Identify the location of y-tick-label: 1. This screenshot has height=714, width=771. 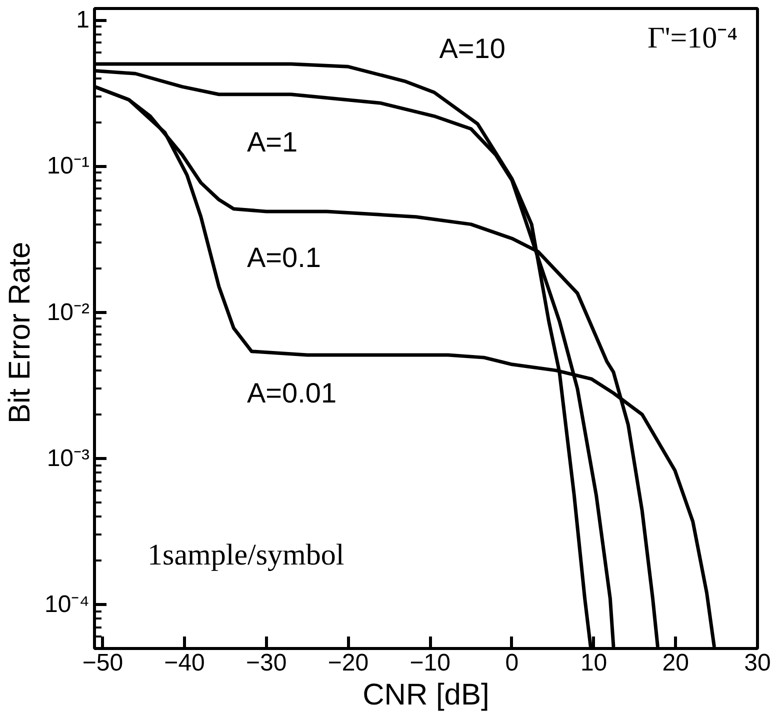
(83, 20).